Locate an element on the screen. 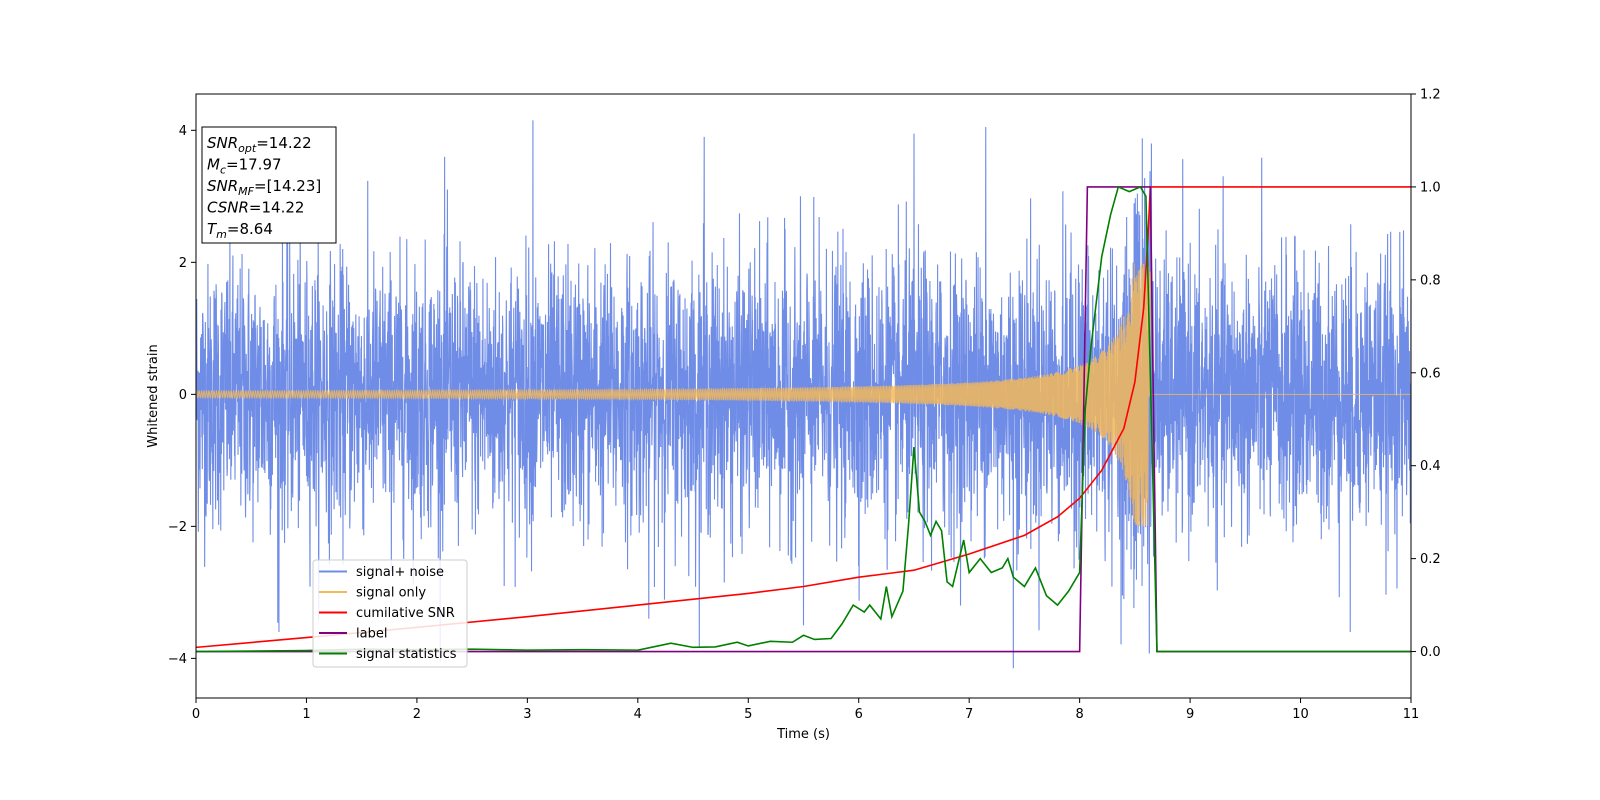 The width and height of the screenshot is (1600, 800). annotation-frame is located at coordinates (269, 185).